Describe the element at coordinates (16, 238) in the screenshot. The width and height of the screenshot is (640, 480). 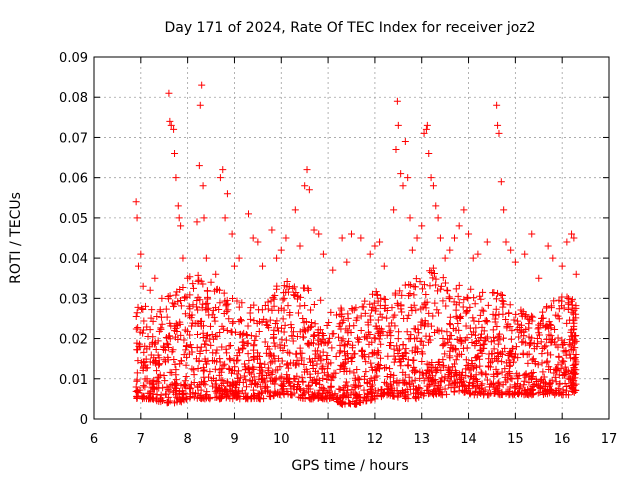
I see `y-axis-label: ROTI / TECUs` at that location.